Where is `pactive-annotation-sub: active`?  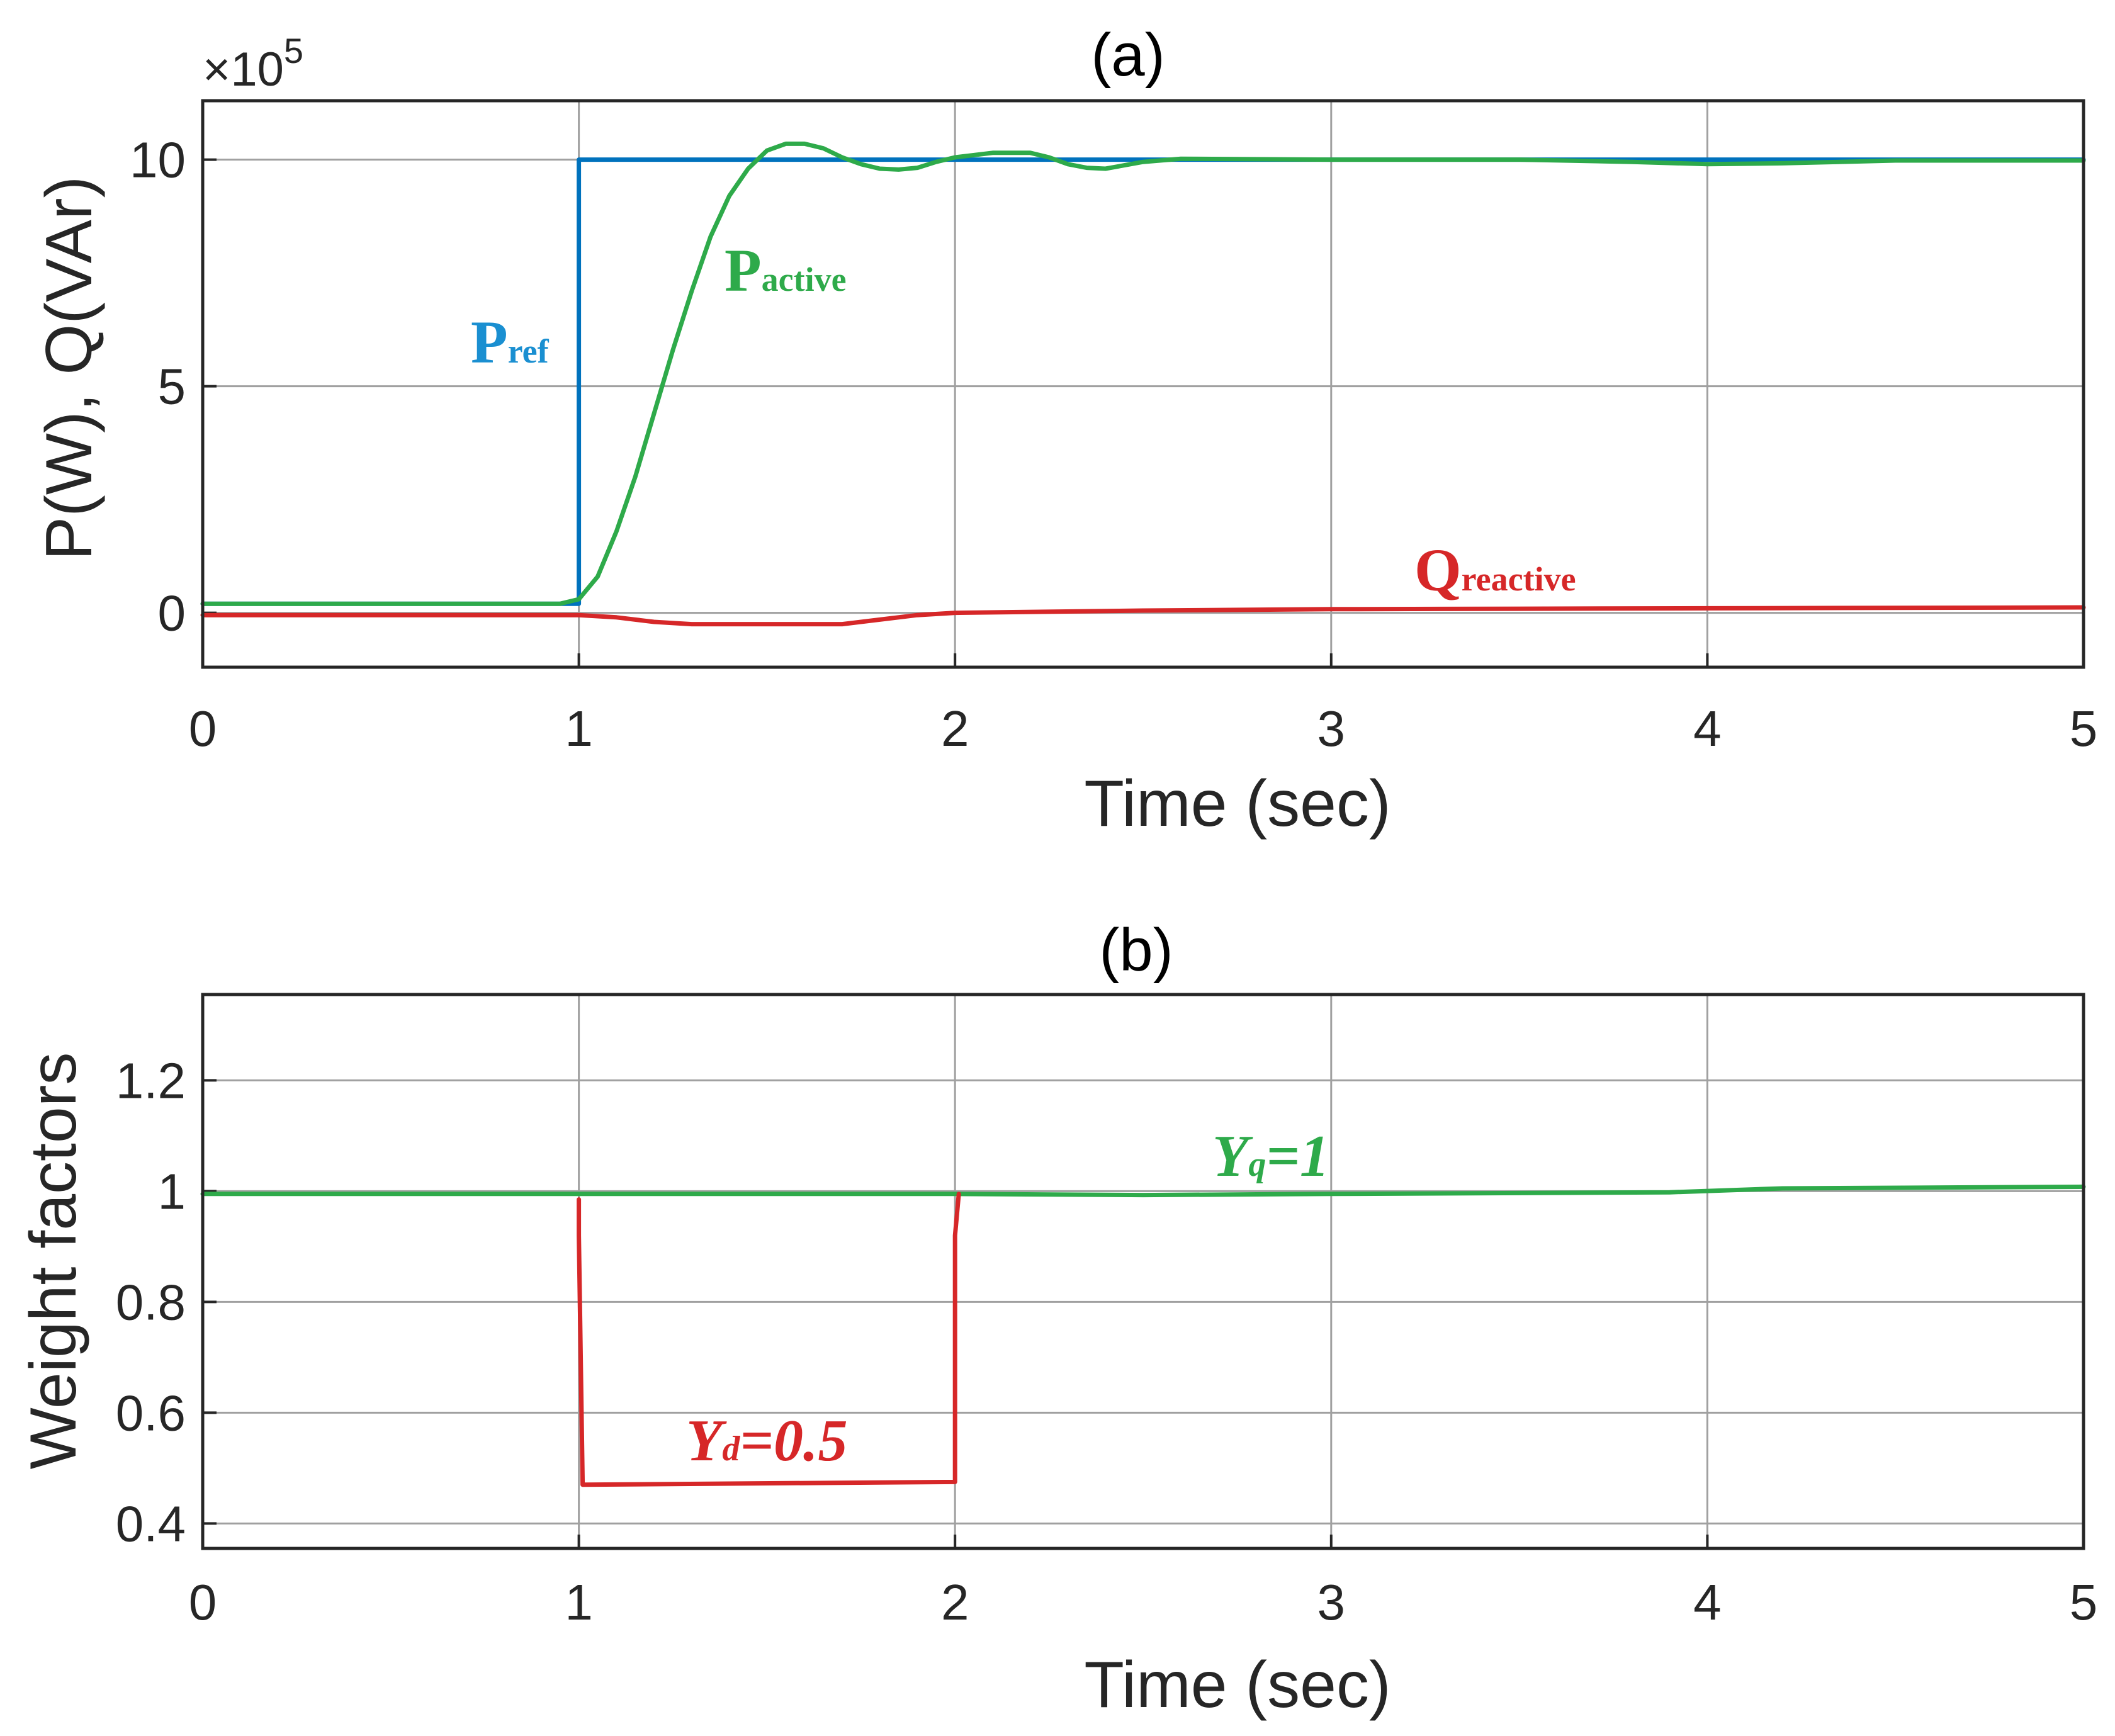
pactive-annotation-sub: active is located at coordinates (804, 279).